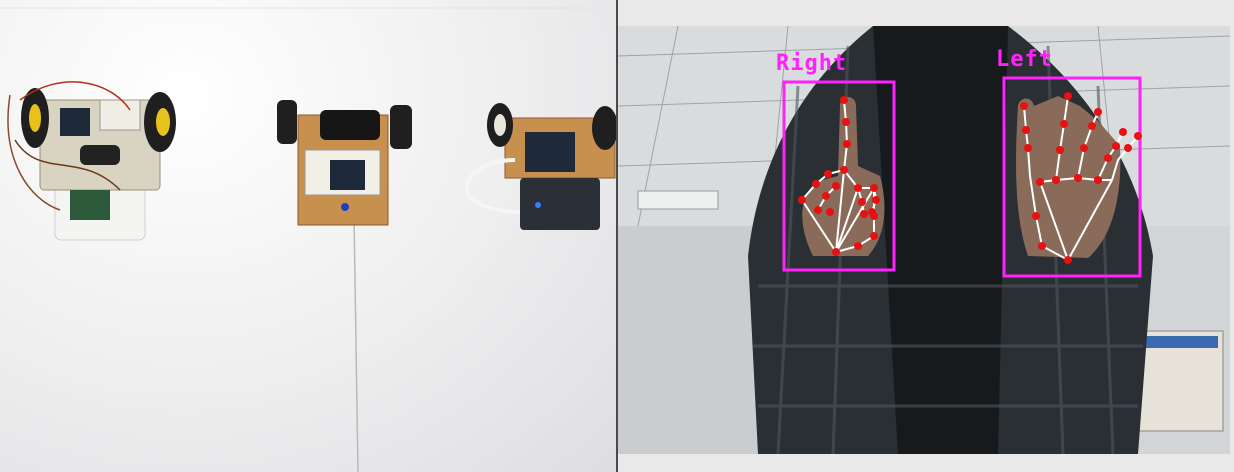 This screenshot has width=1234, height=472. Describe the element at coordinates (1081, 178) in the screenshot. I see `left-hand-landmarks` at that location.